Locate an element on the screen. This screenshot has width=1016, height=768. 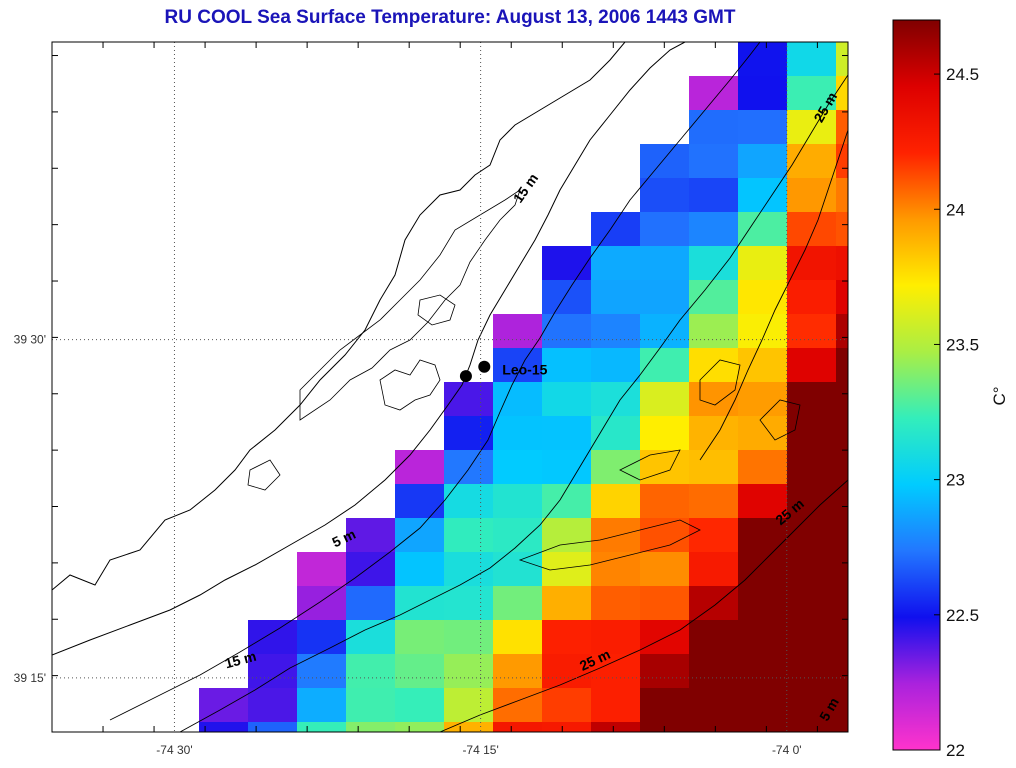
x-tick-label: -74 30' is located at coordinates (174, 750).